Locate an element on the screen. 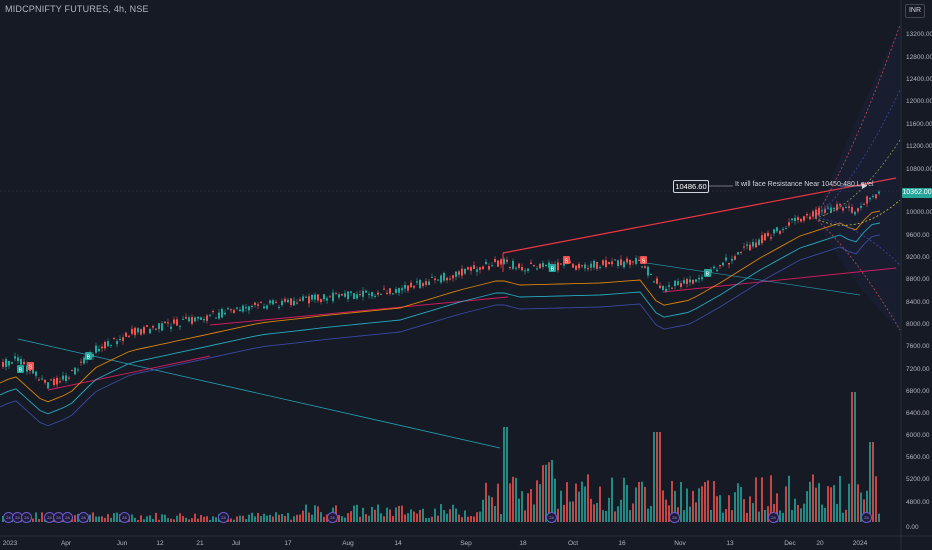 The image size is (932, 550). price-tick-label: 5200.00 is located at coordinates (918, 479).